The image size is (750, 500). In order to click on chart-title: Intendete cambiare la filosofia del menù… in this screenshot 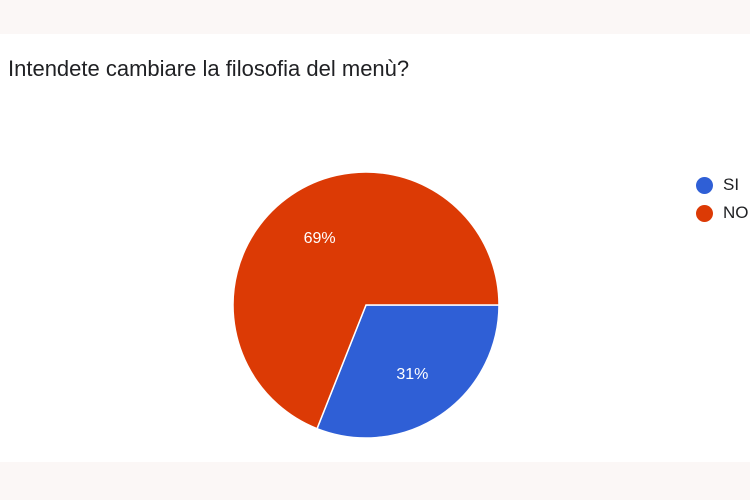, I will do `click(209, 68)`.